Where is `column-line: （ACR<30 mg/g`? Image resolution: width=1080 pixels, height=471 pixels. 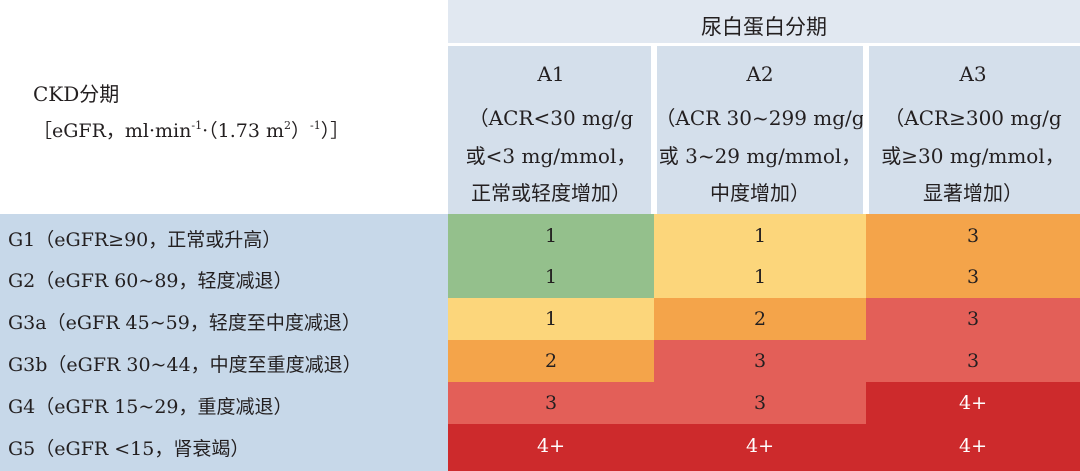 column-line: （ACR<30 mg/g is located at coordinates (551, 118).